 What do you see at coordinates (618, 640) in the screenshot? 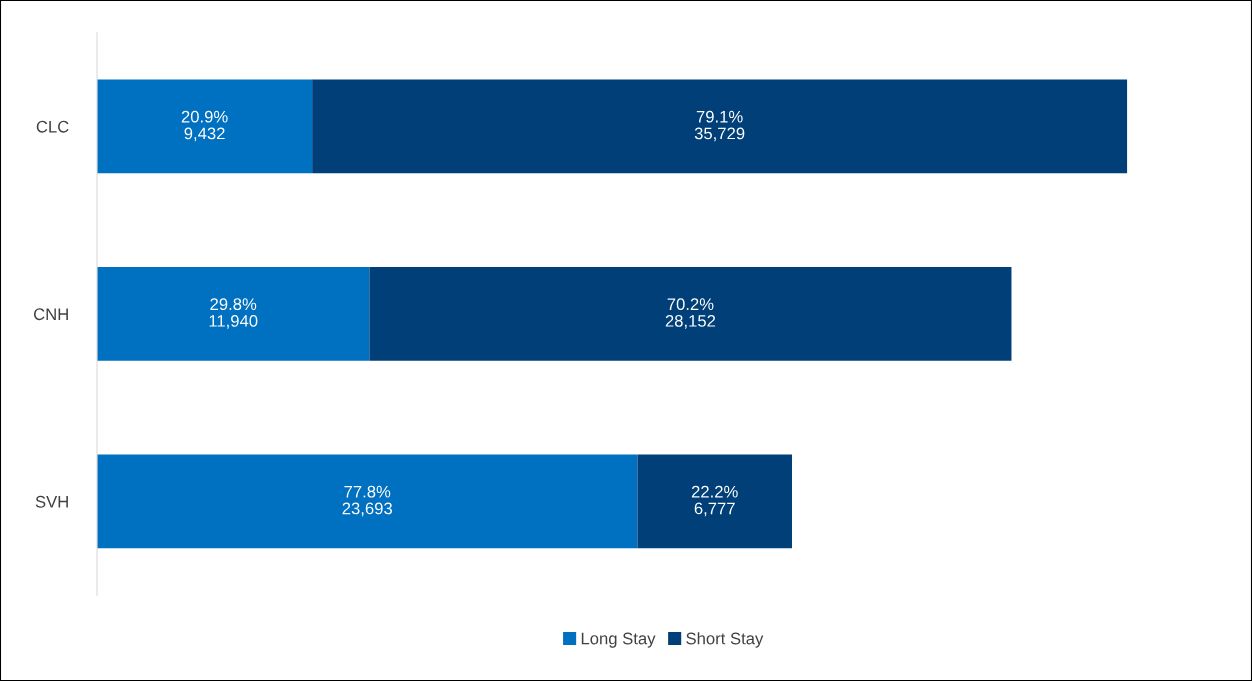
I see `legend-label: Long Stay` at bounding box center [618, 640].